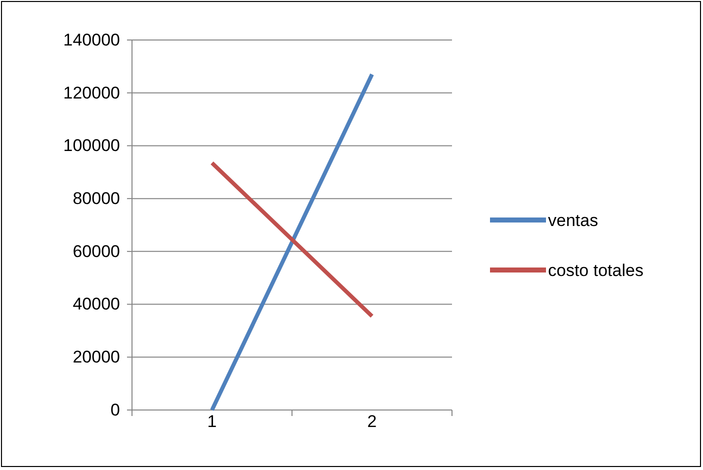 The image size is (703, 470). Describe the element at coordinates (91, 92) in the screenshot. I see `y-tick-label: 120000` at that location.